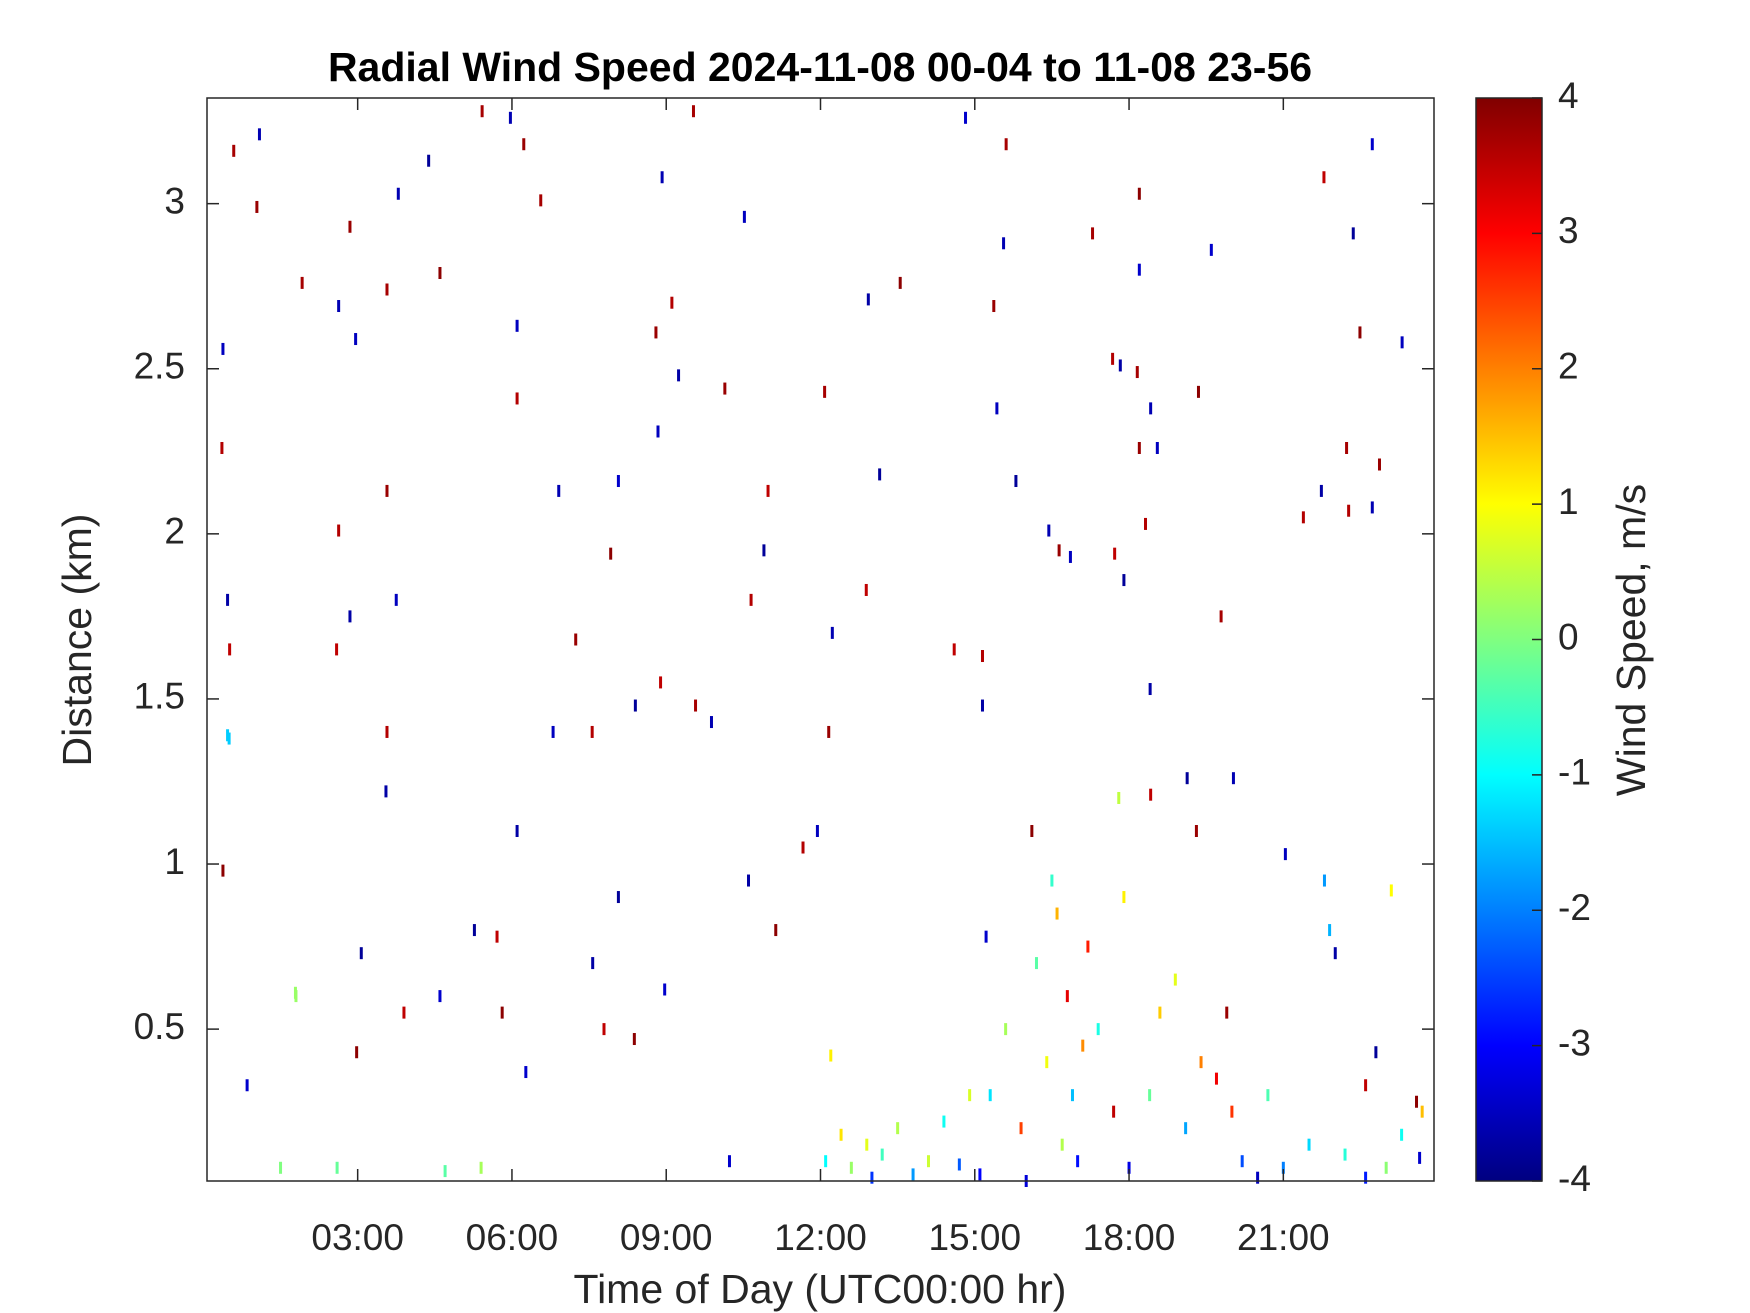 Image resolution: width=1750 pixels, height=1313 pixels. I want to click on x-tick-label: 18:00, so click(1129, 1237).